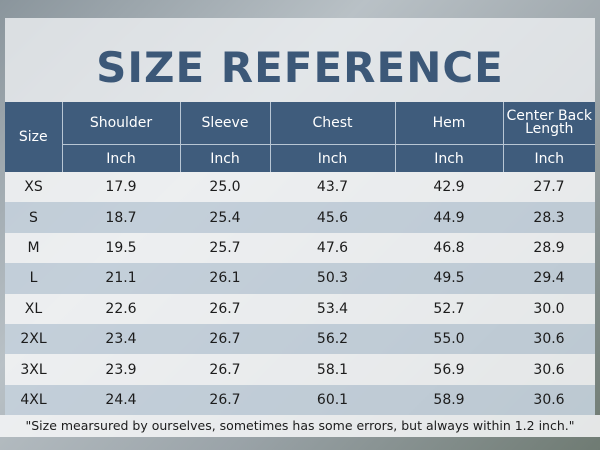  Describe the element at coordinates (33, 278) in the screenshot. I see `size-cell: L` at that location.